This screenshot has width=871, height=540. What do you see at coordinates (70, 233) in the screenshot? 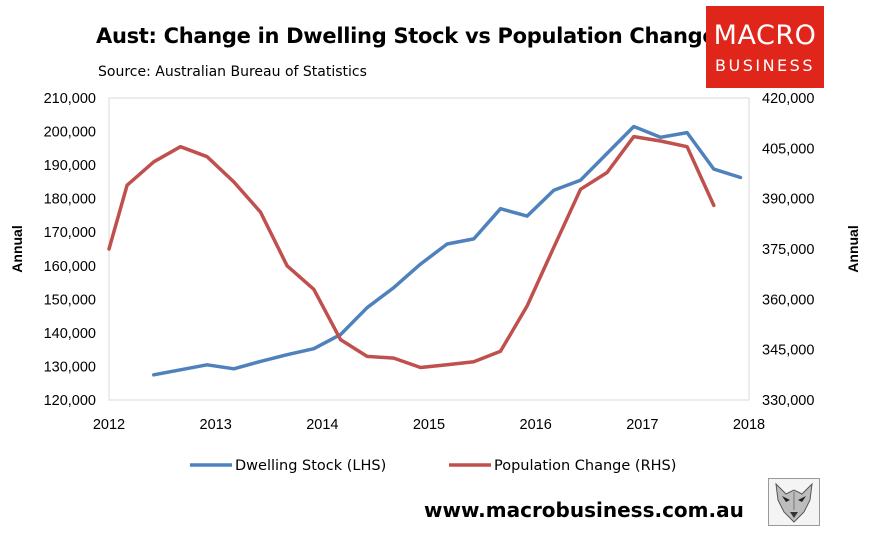
I see `left-y-tick-label: 170,000` at bounding box center [70, 233].